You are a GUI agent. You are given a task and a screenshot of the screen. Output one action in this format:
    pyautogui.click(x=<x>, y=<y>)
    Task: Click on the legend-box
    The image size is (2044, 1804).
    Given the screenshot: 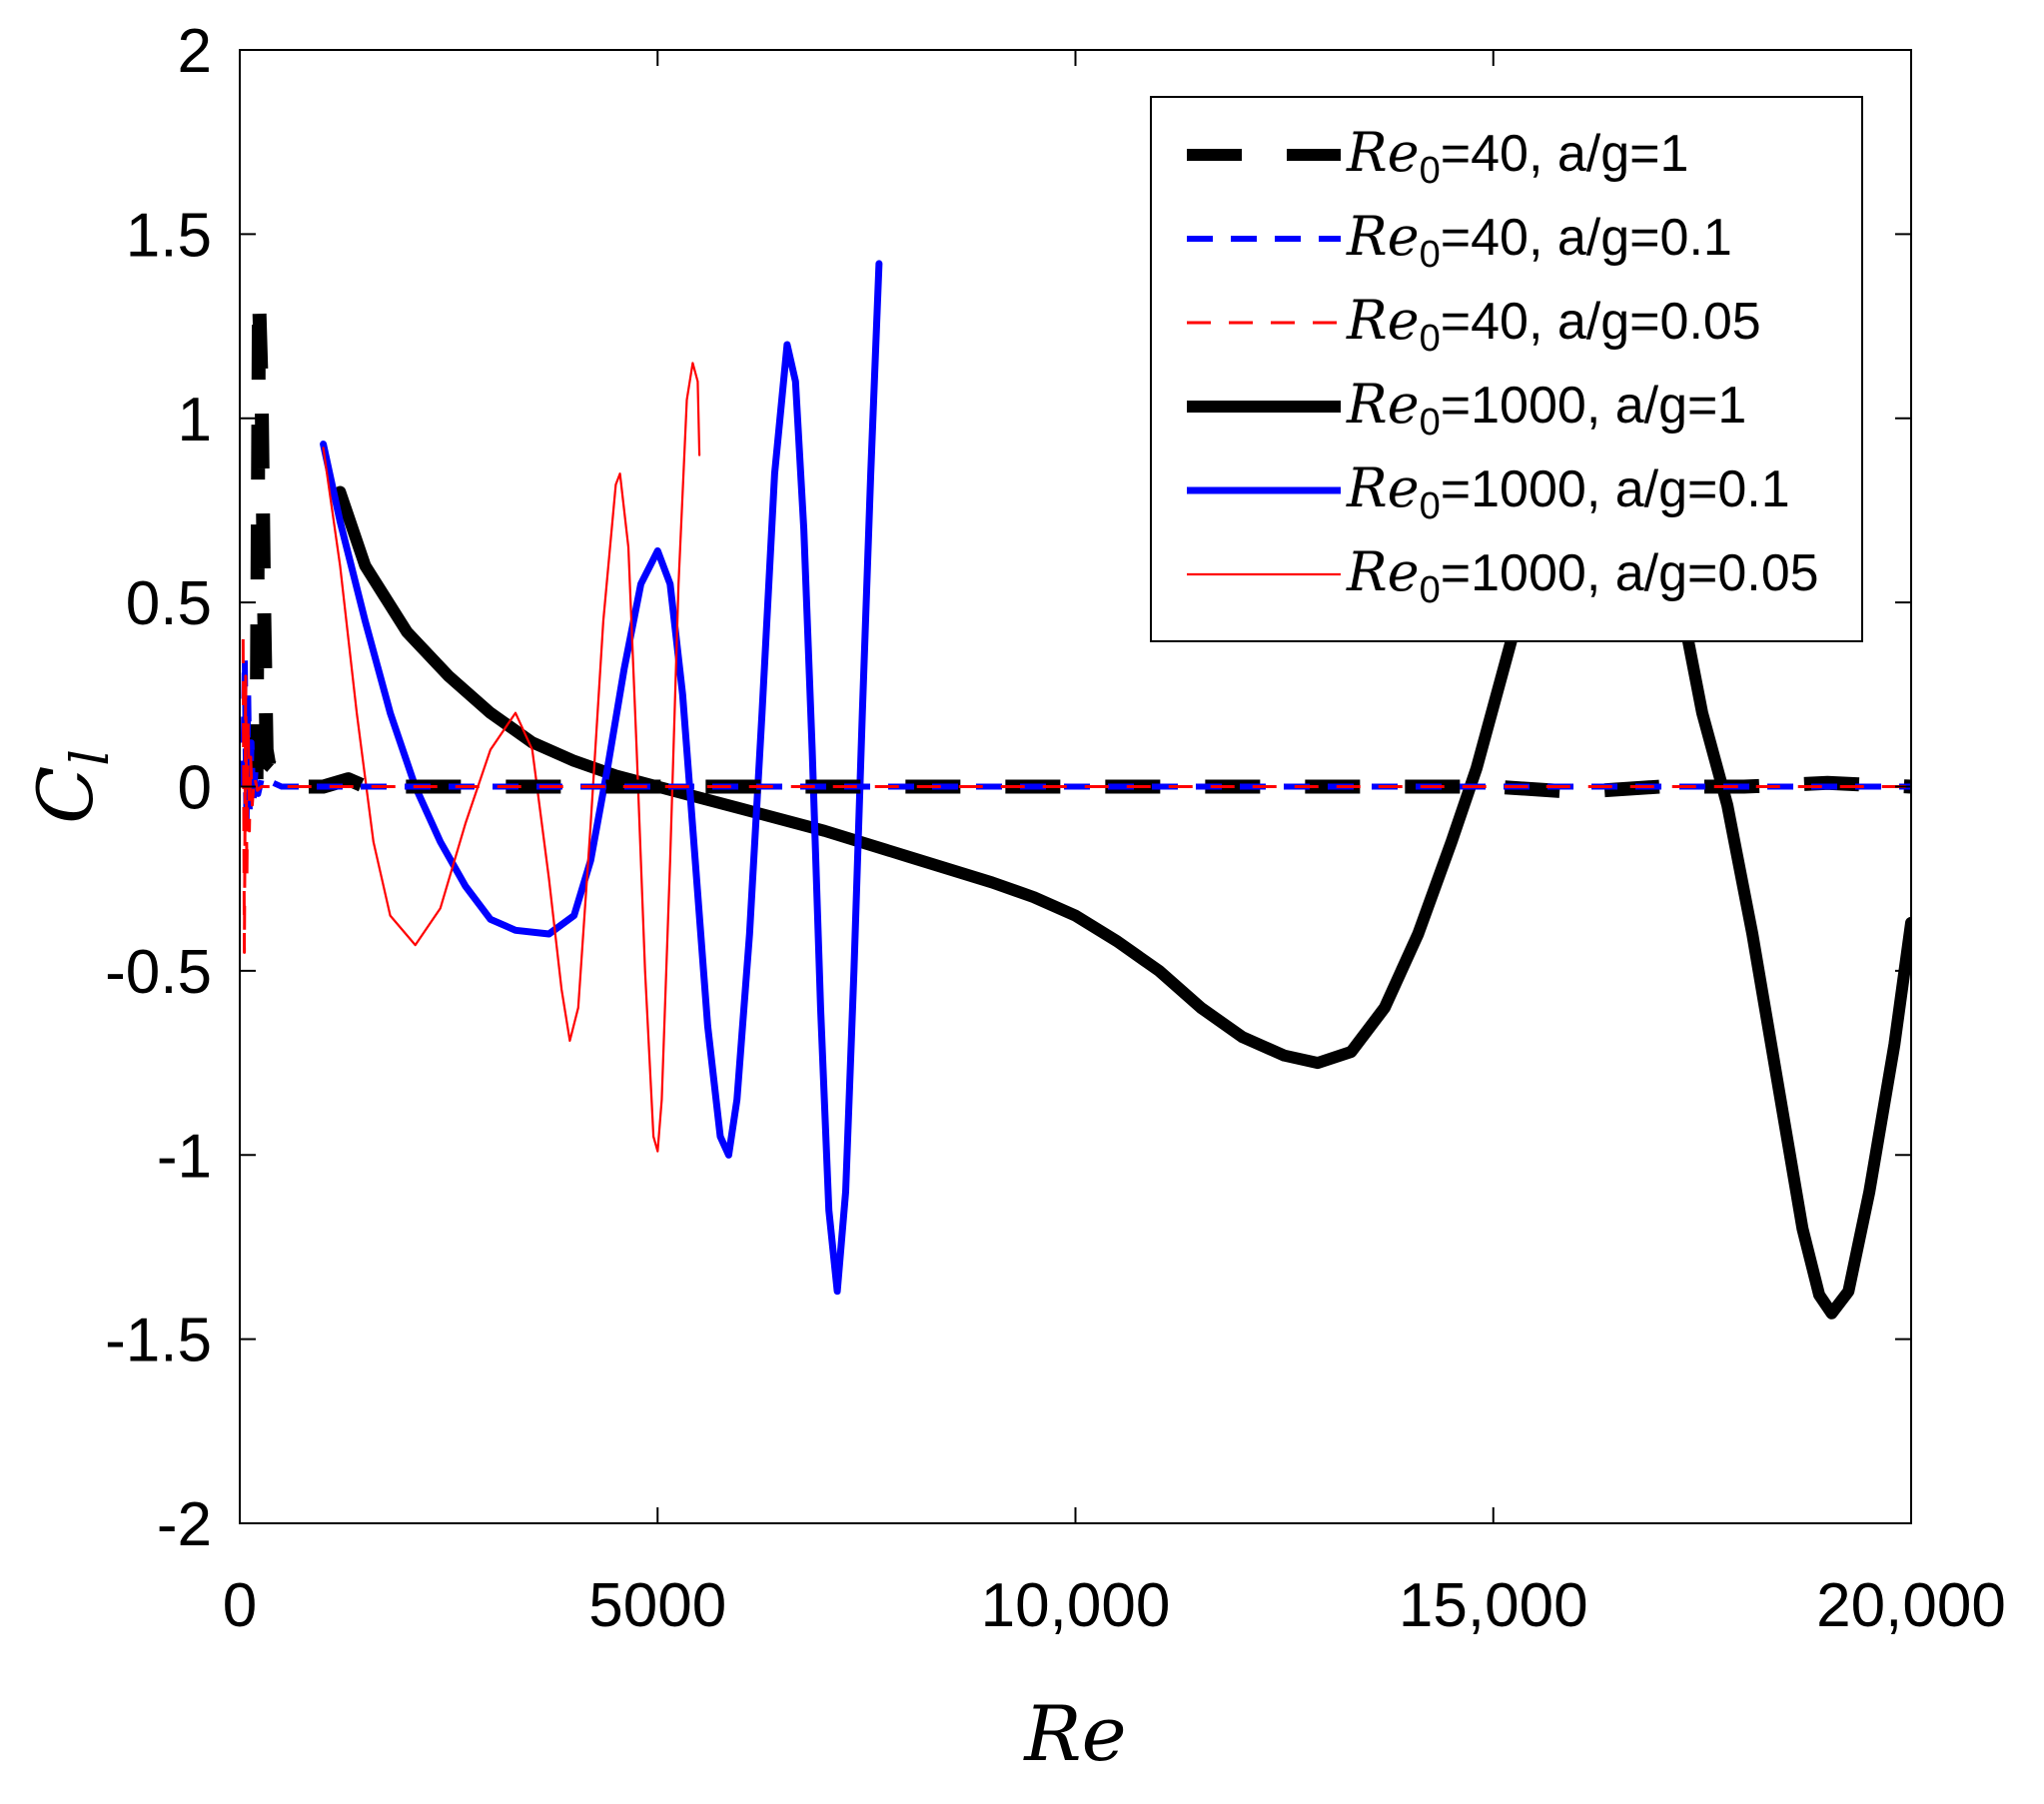 What is the action you would take?
    pyautogui.click(x=1506, y=369)
    